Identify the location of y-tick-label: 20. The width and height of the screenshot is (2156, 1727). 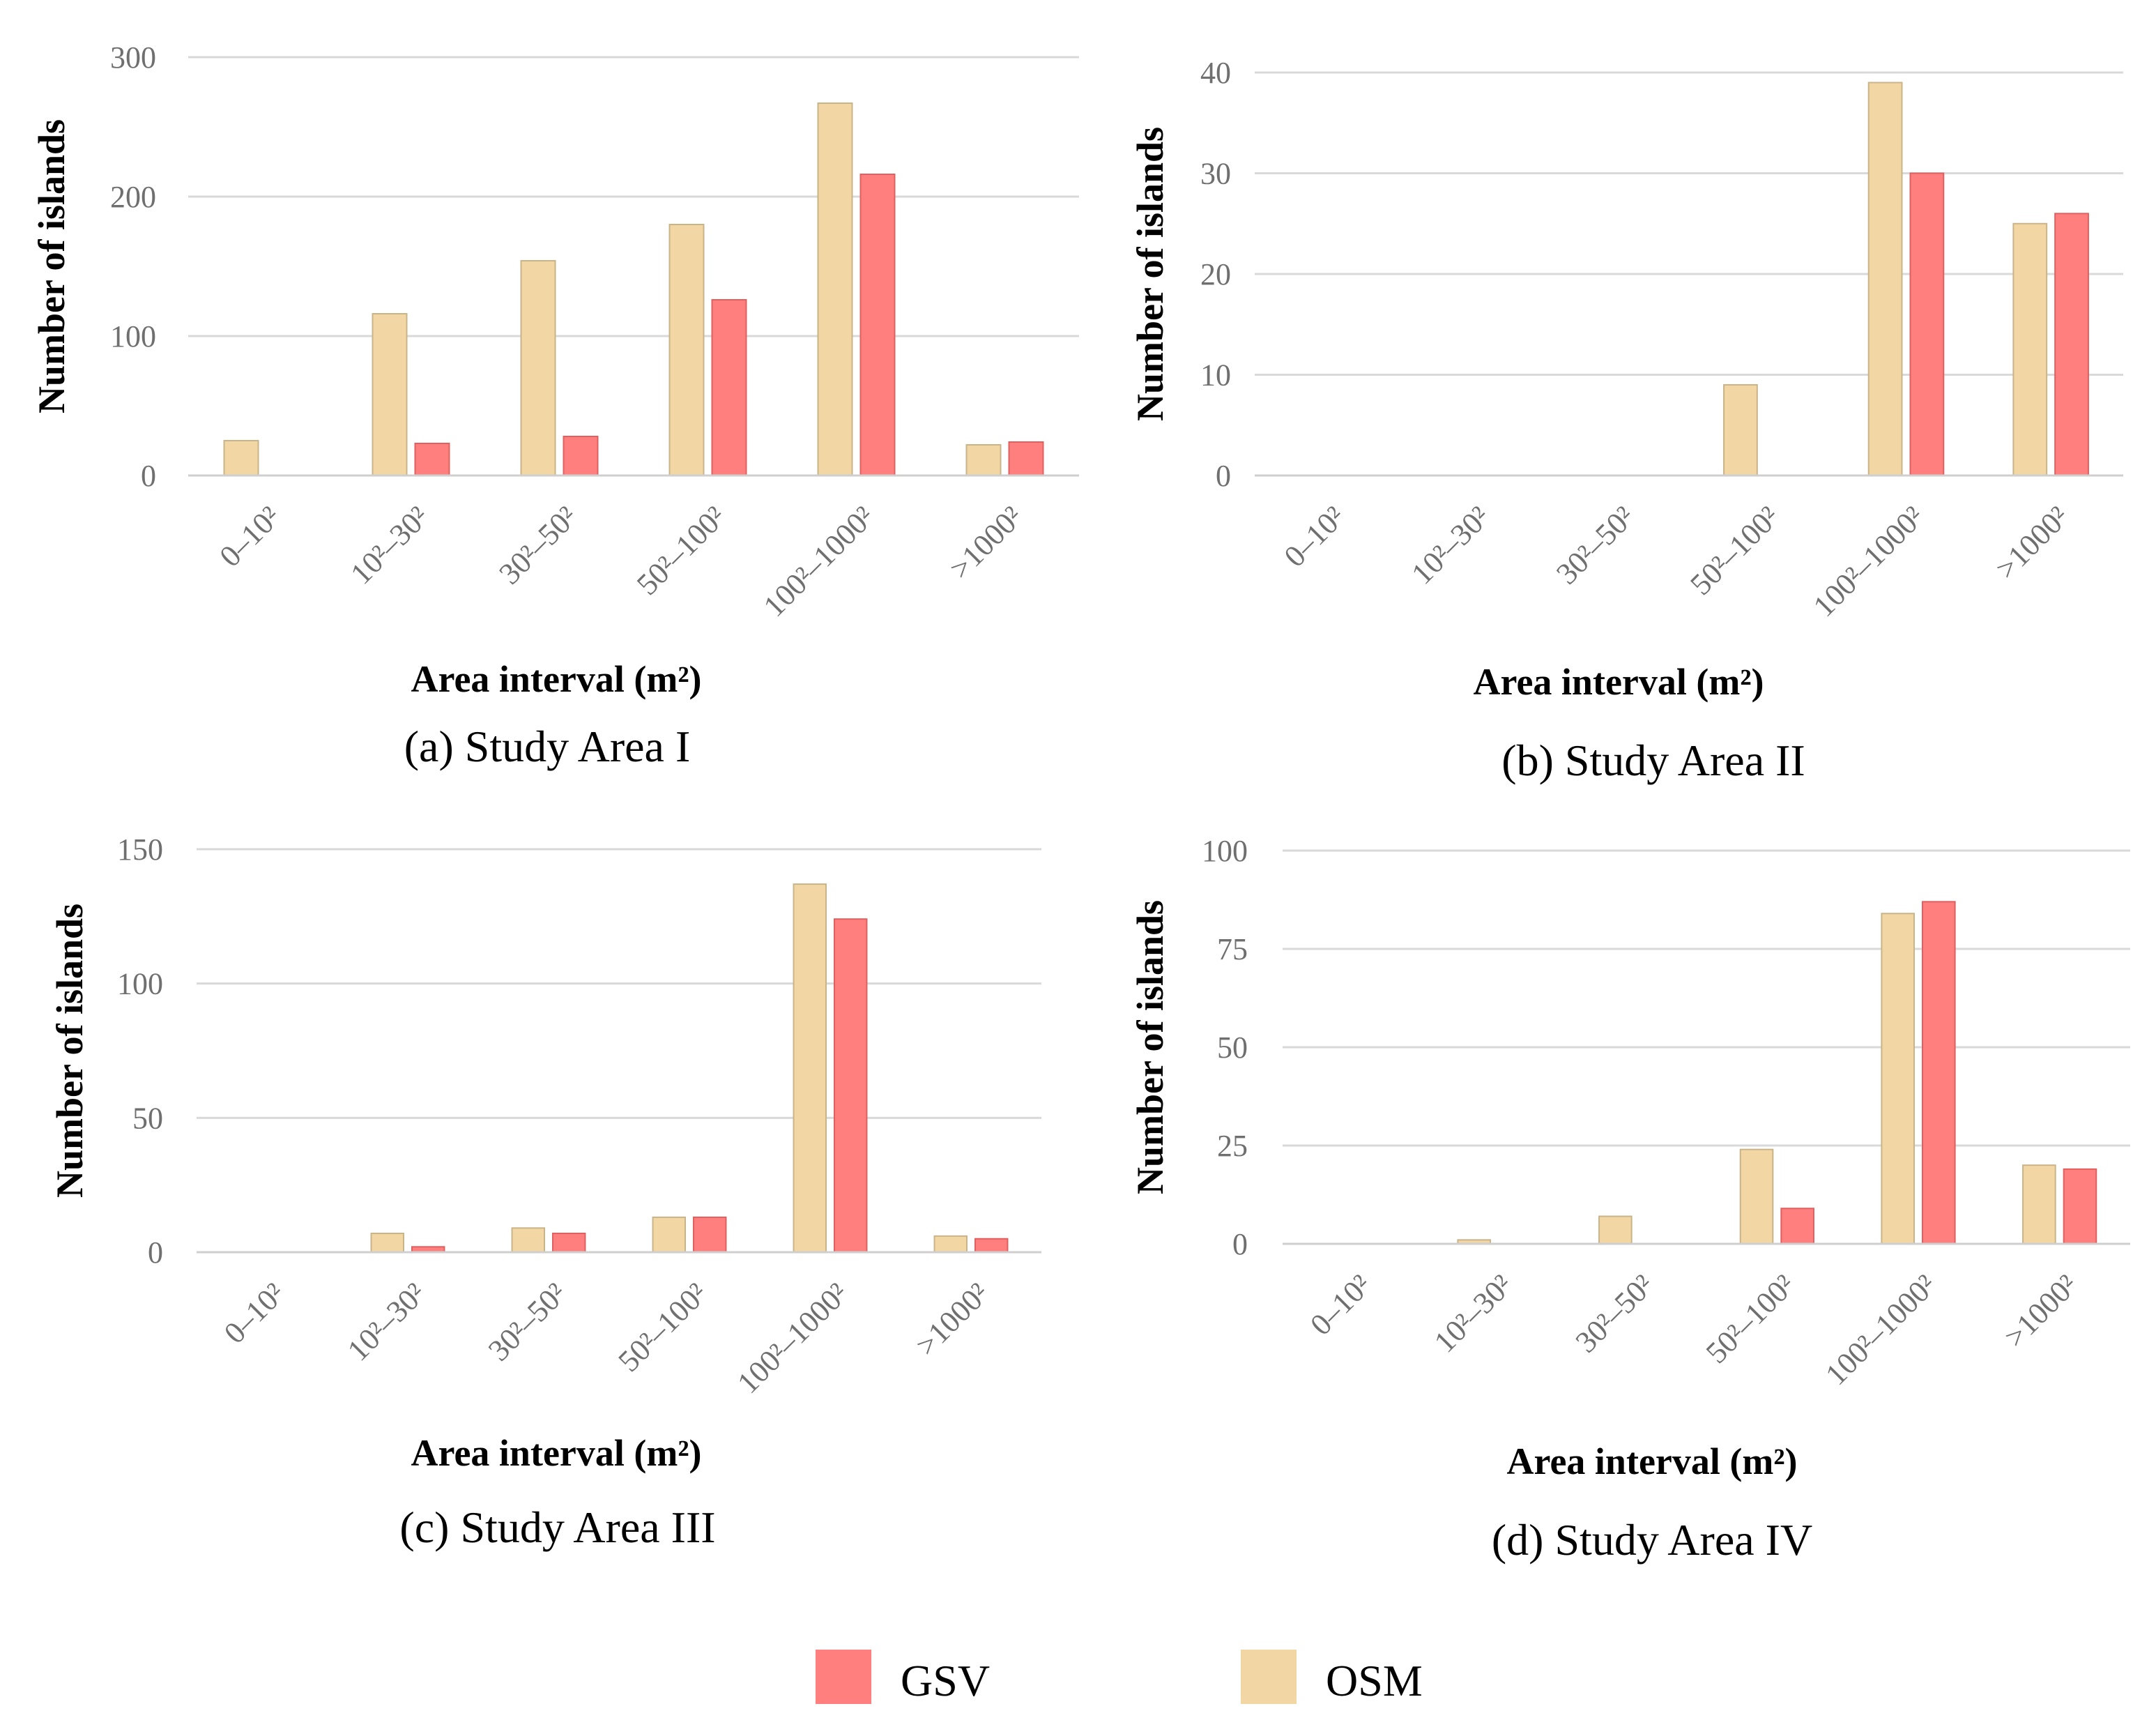
(1215, 274).